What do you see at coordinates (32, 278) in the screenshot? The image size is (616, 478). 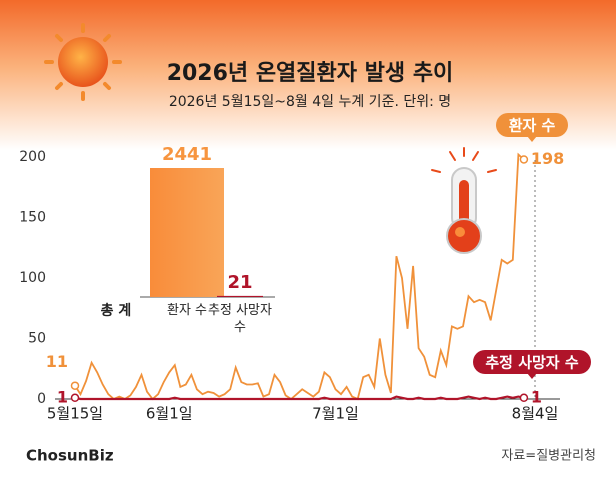 I see `y-tick-label: 100` at bounding box center [32, 278].